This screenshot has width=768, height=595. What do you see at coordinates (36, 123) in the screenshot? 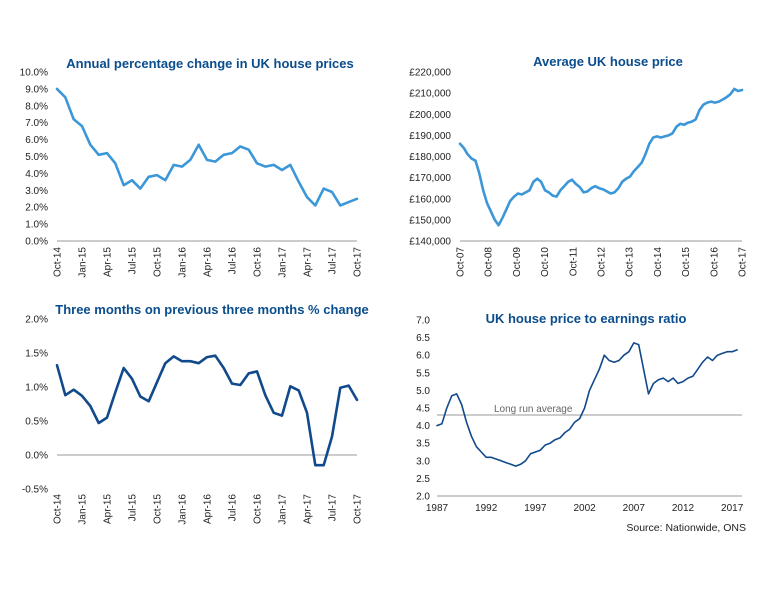
I see `annual-y-tick-label: 7.0%` at bounding box center [36, 123].